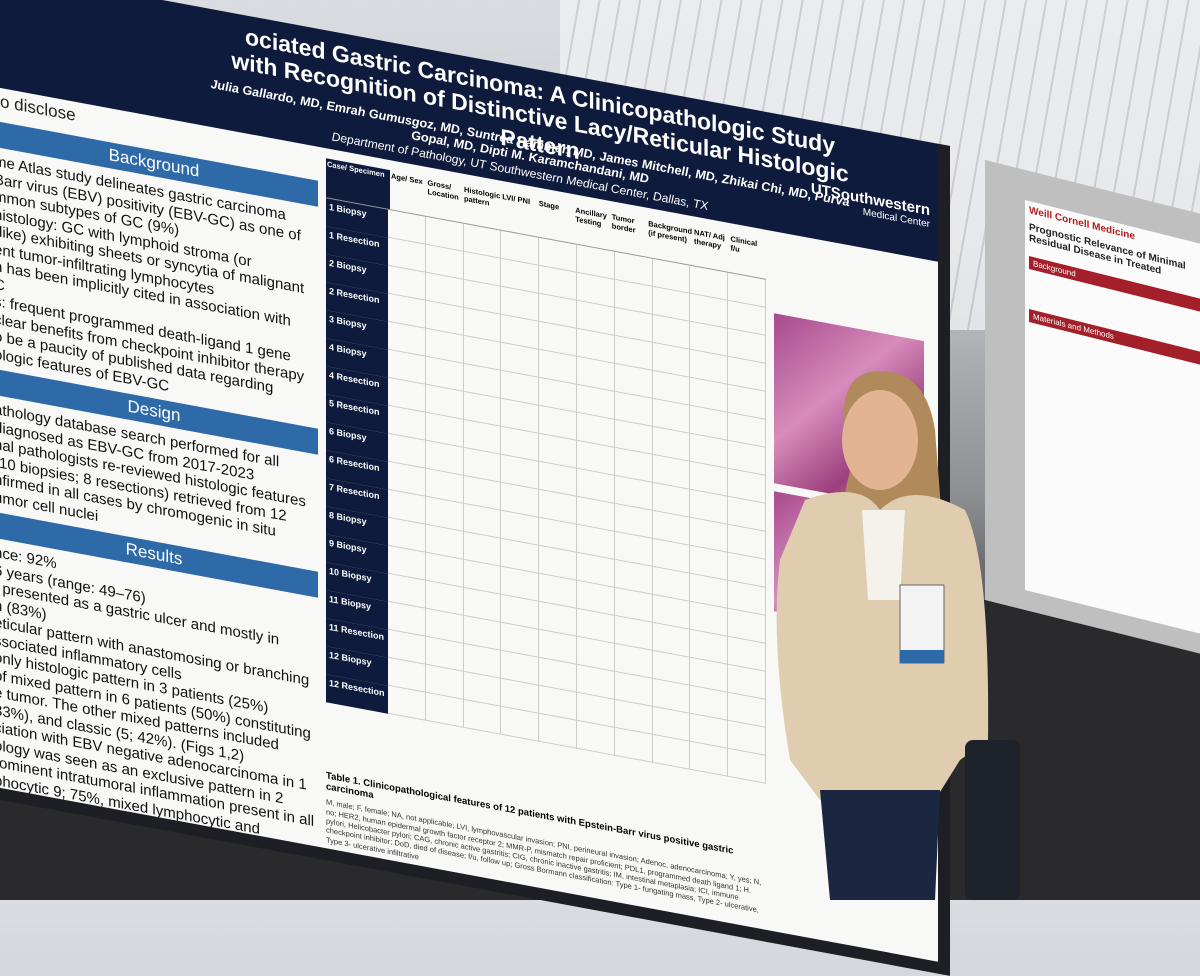 This screenshot has width=1200, height=976. I want to click on person, so click(898, 635).